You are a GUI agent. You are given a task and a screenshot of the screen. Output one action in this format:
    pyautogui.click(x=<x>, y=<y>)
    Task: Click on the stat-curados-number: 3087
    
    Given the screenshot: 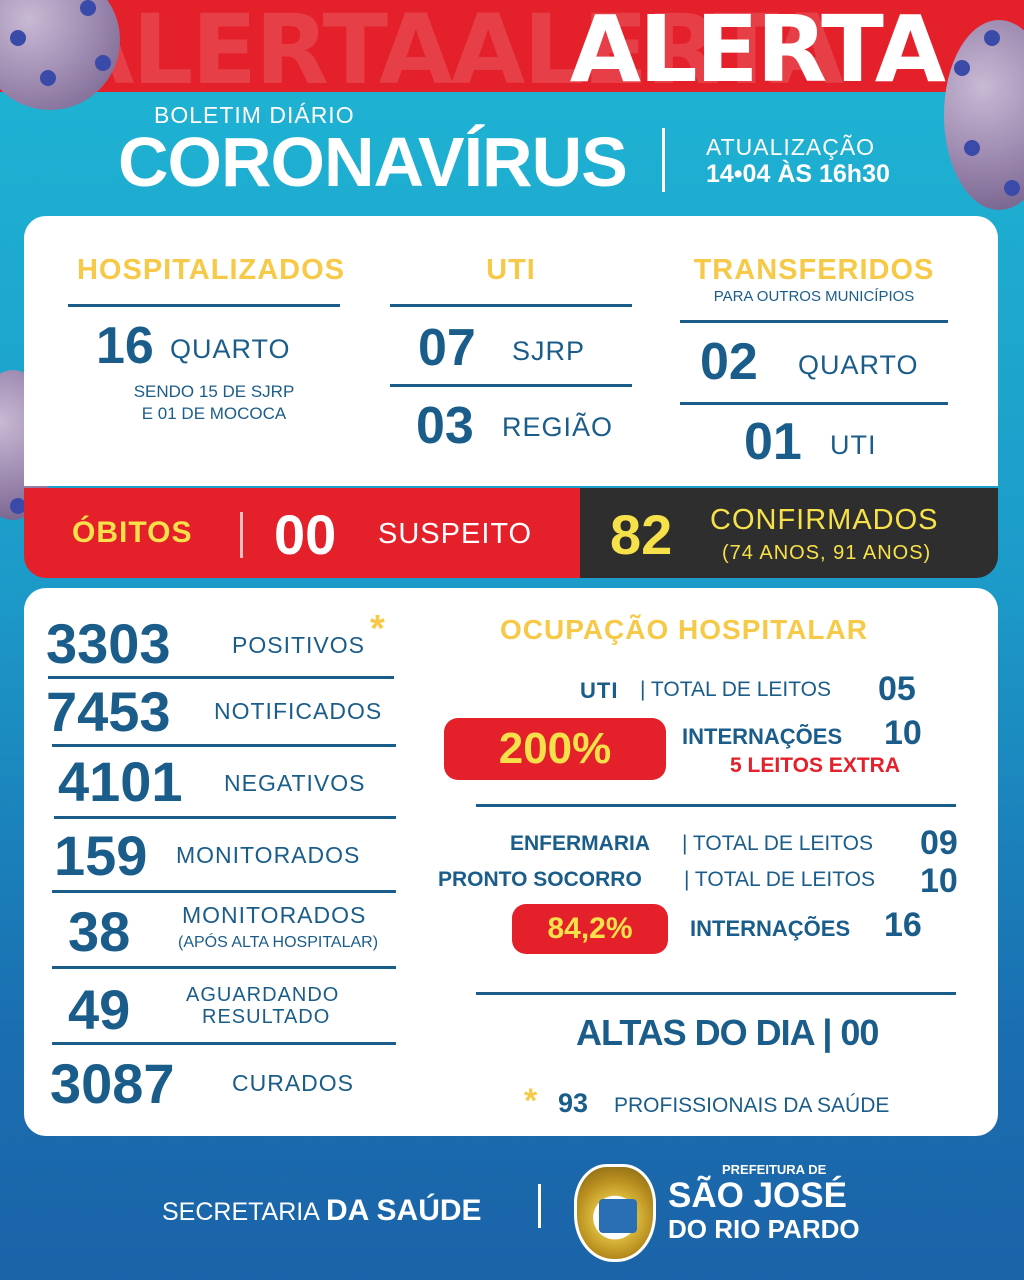 What is the action you would take?
    pyautogui.click(x=112, y=1083)
    